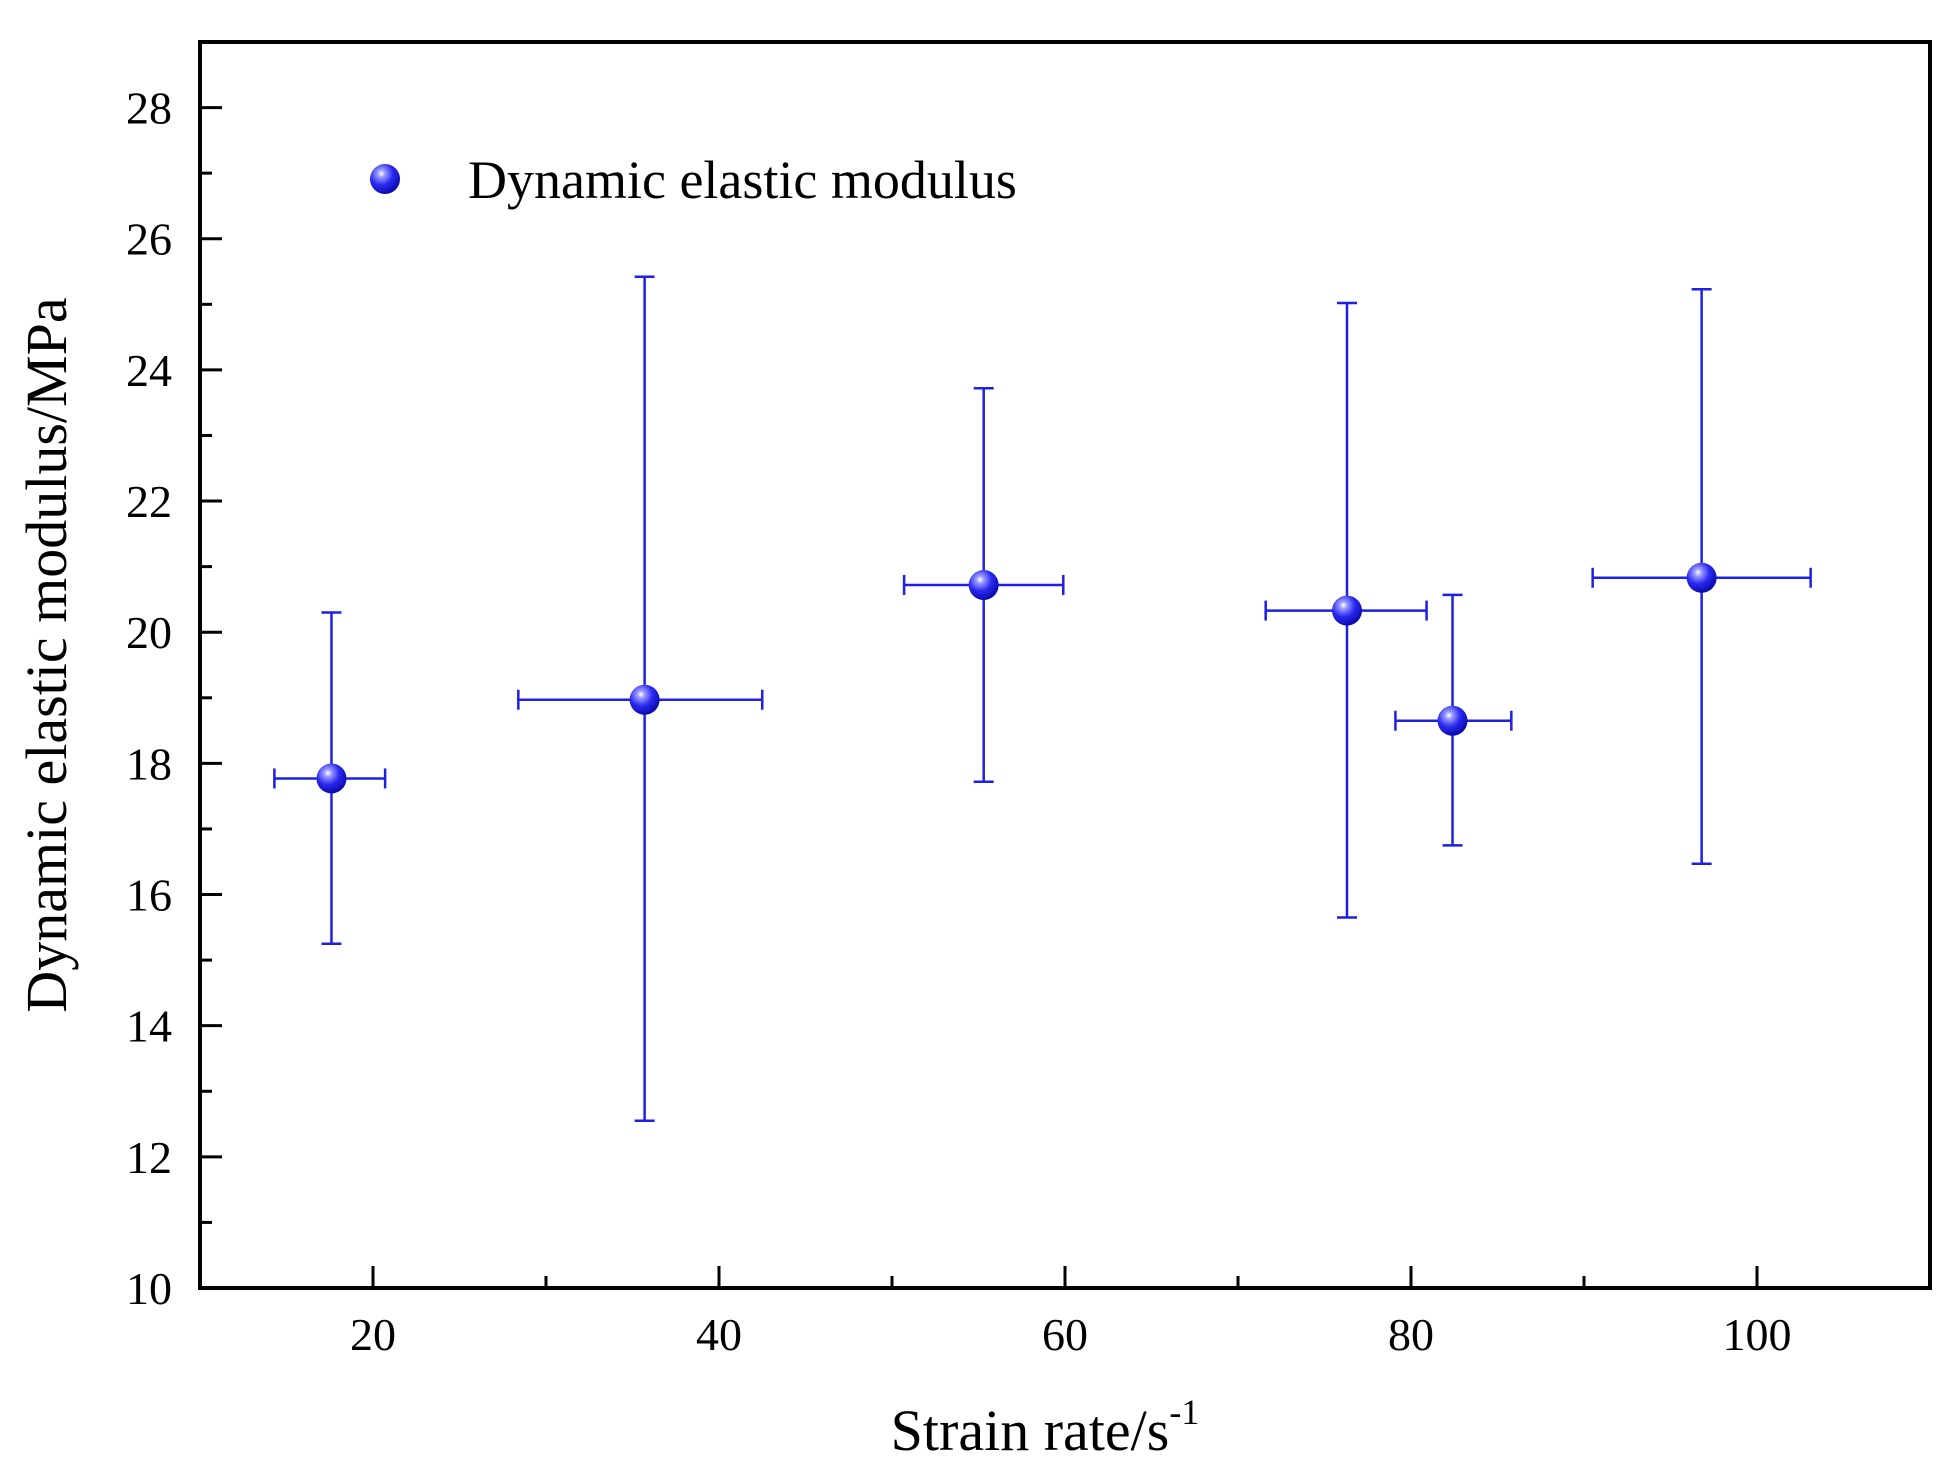  I want to click on y-axis-title: Dynamic elastic modulus/MPa, so click(46, 654).